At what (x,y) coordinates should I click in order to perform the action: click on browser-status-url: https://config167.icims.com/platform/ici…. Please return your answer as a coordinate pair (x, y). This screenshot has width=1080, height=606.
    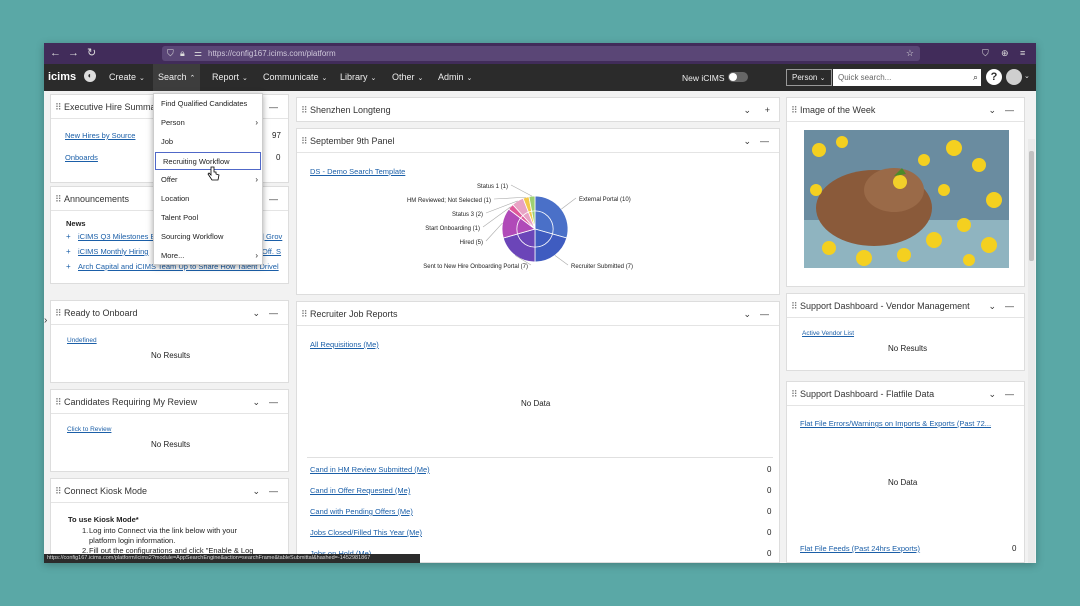
    Looking at the image, I should click on (232, 558).